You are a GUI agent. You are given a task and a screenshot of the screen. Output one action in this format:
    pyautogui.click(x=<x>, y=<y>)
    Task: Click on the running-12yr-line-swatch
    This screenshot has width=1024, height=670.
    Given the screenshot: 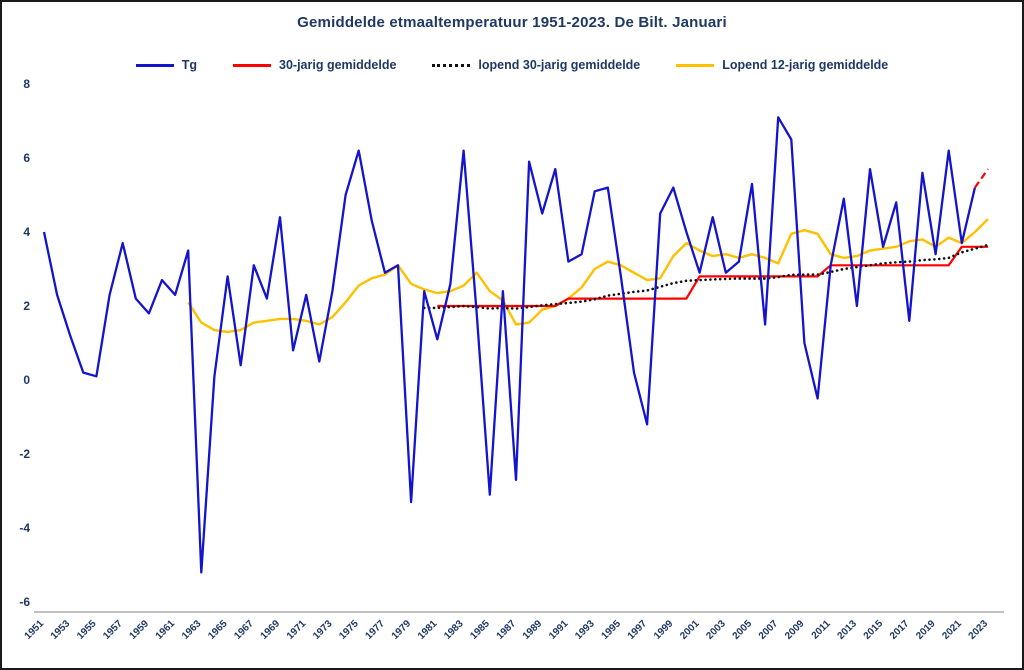 What is the action you would take?
    pyautogui.click(x=695, y=65)
    